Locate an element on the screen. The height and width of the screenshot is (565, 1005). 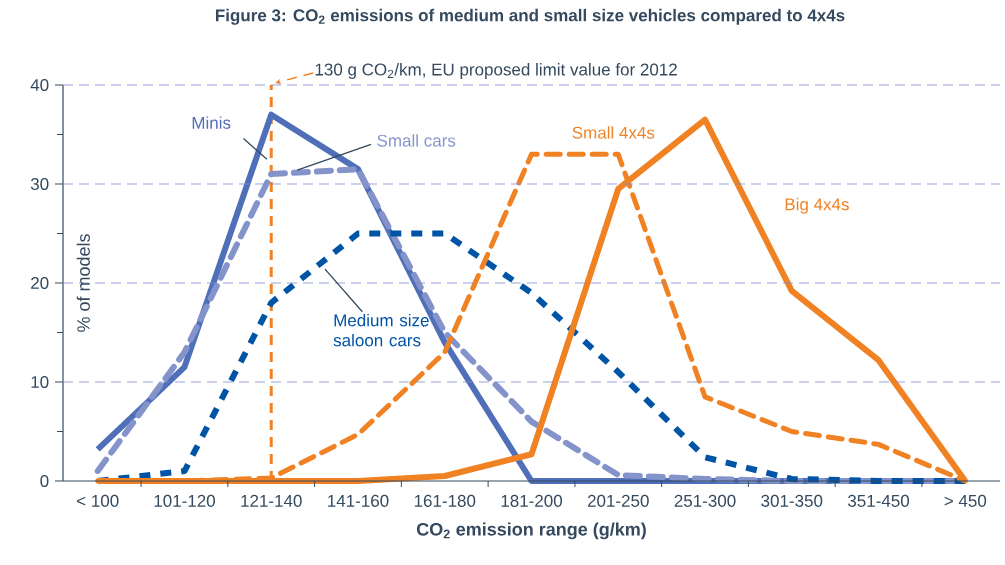
series-label: Small 4x4s is located at coordinates (613, 132).